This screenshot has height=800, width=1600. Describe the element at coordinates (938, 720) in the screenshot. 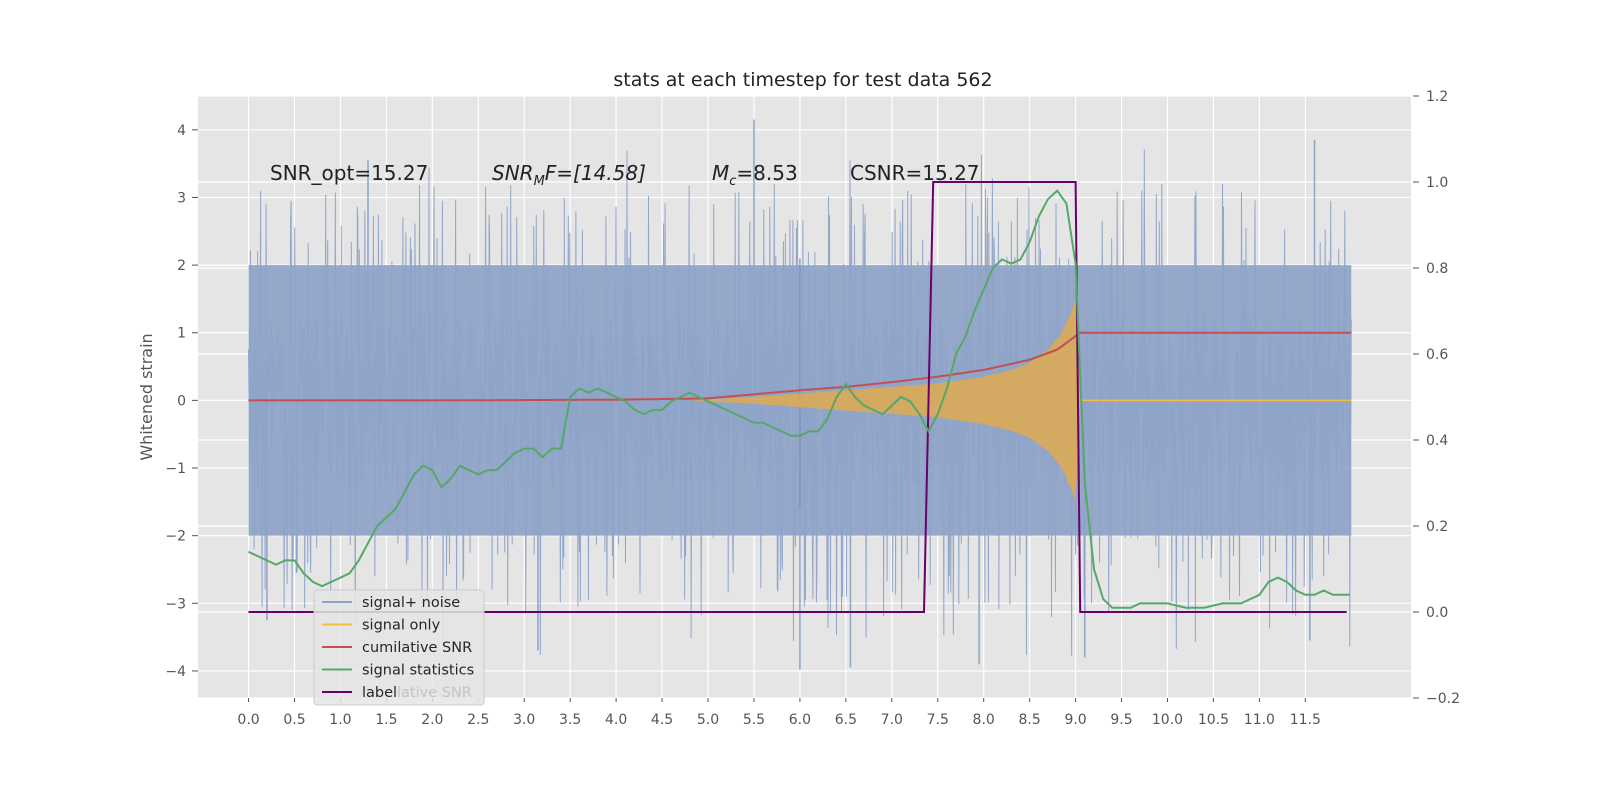

I see `x-tick-label: 7.5` at that location.